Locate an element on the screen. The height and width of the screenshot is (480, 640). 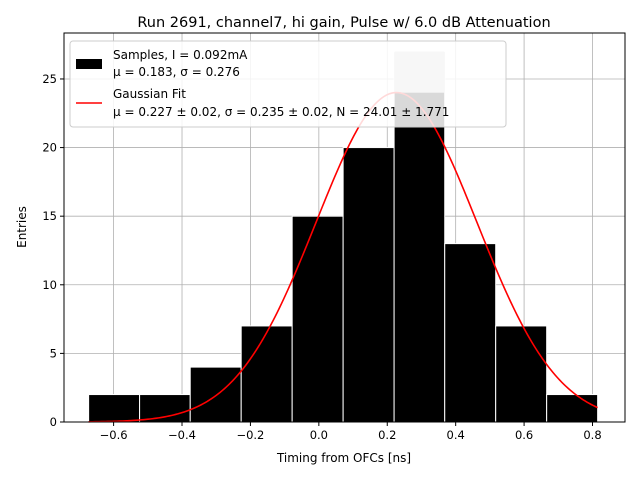
x-axis-ticks: −0.6 −0.4 −0.2 0.0 0.2 0.4 0.6 0.8 is located at coordinates (351, 432).